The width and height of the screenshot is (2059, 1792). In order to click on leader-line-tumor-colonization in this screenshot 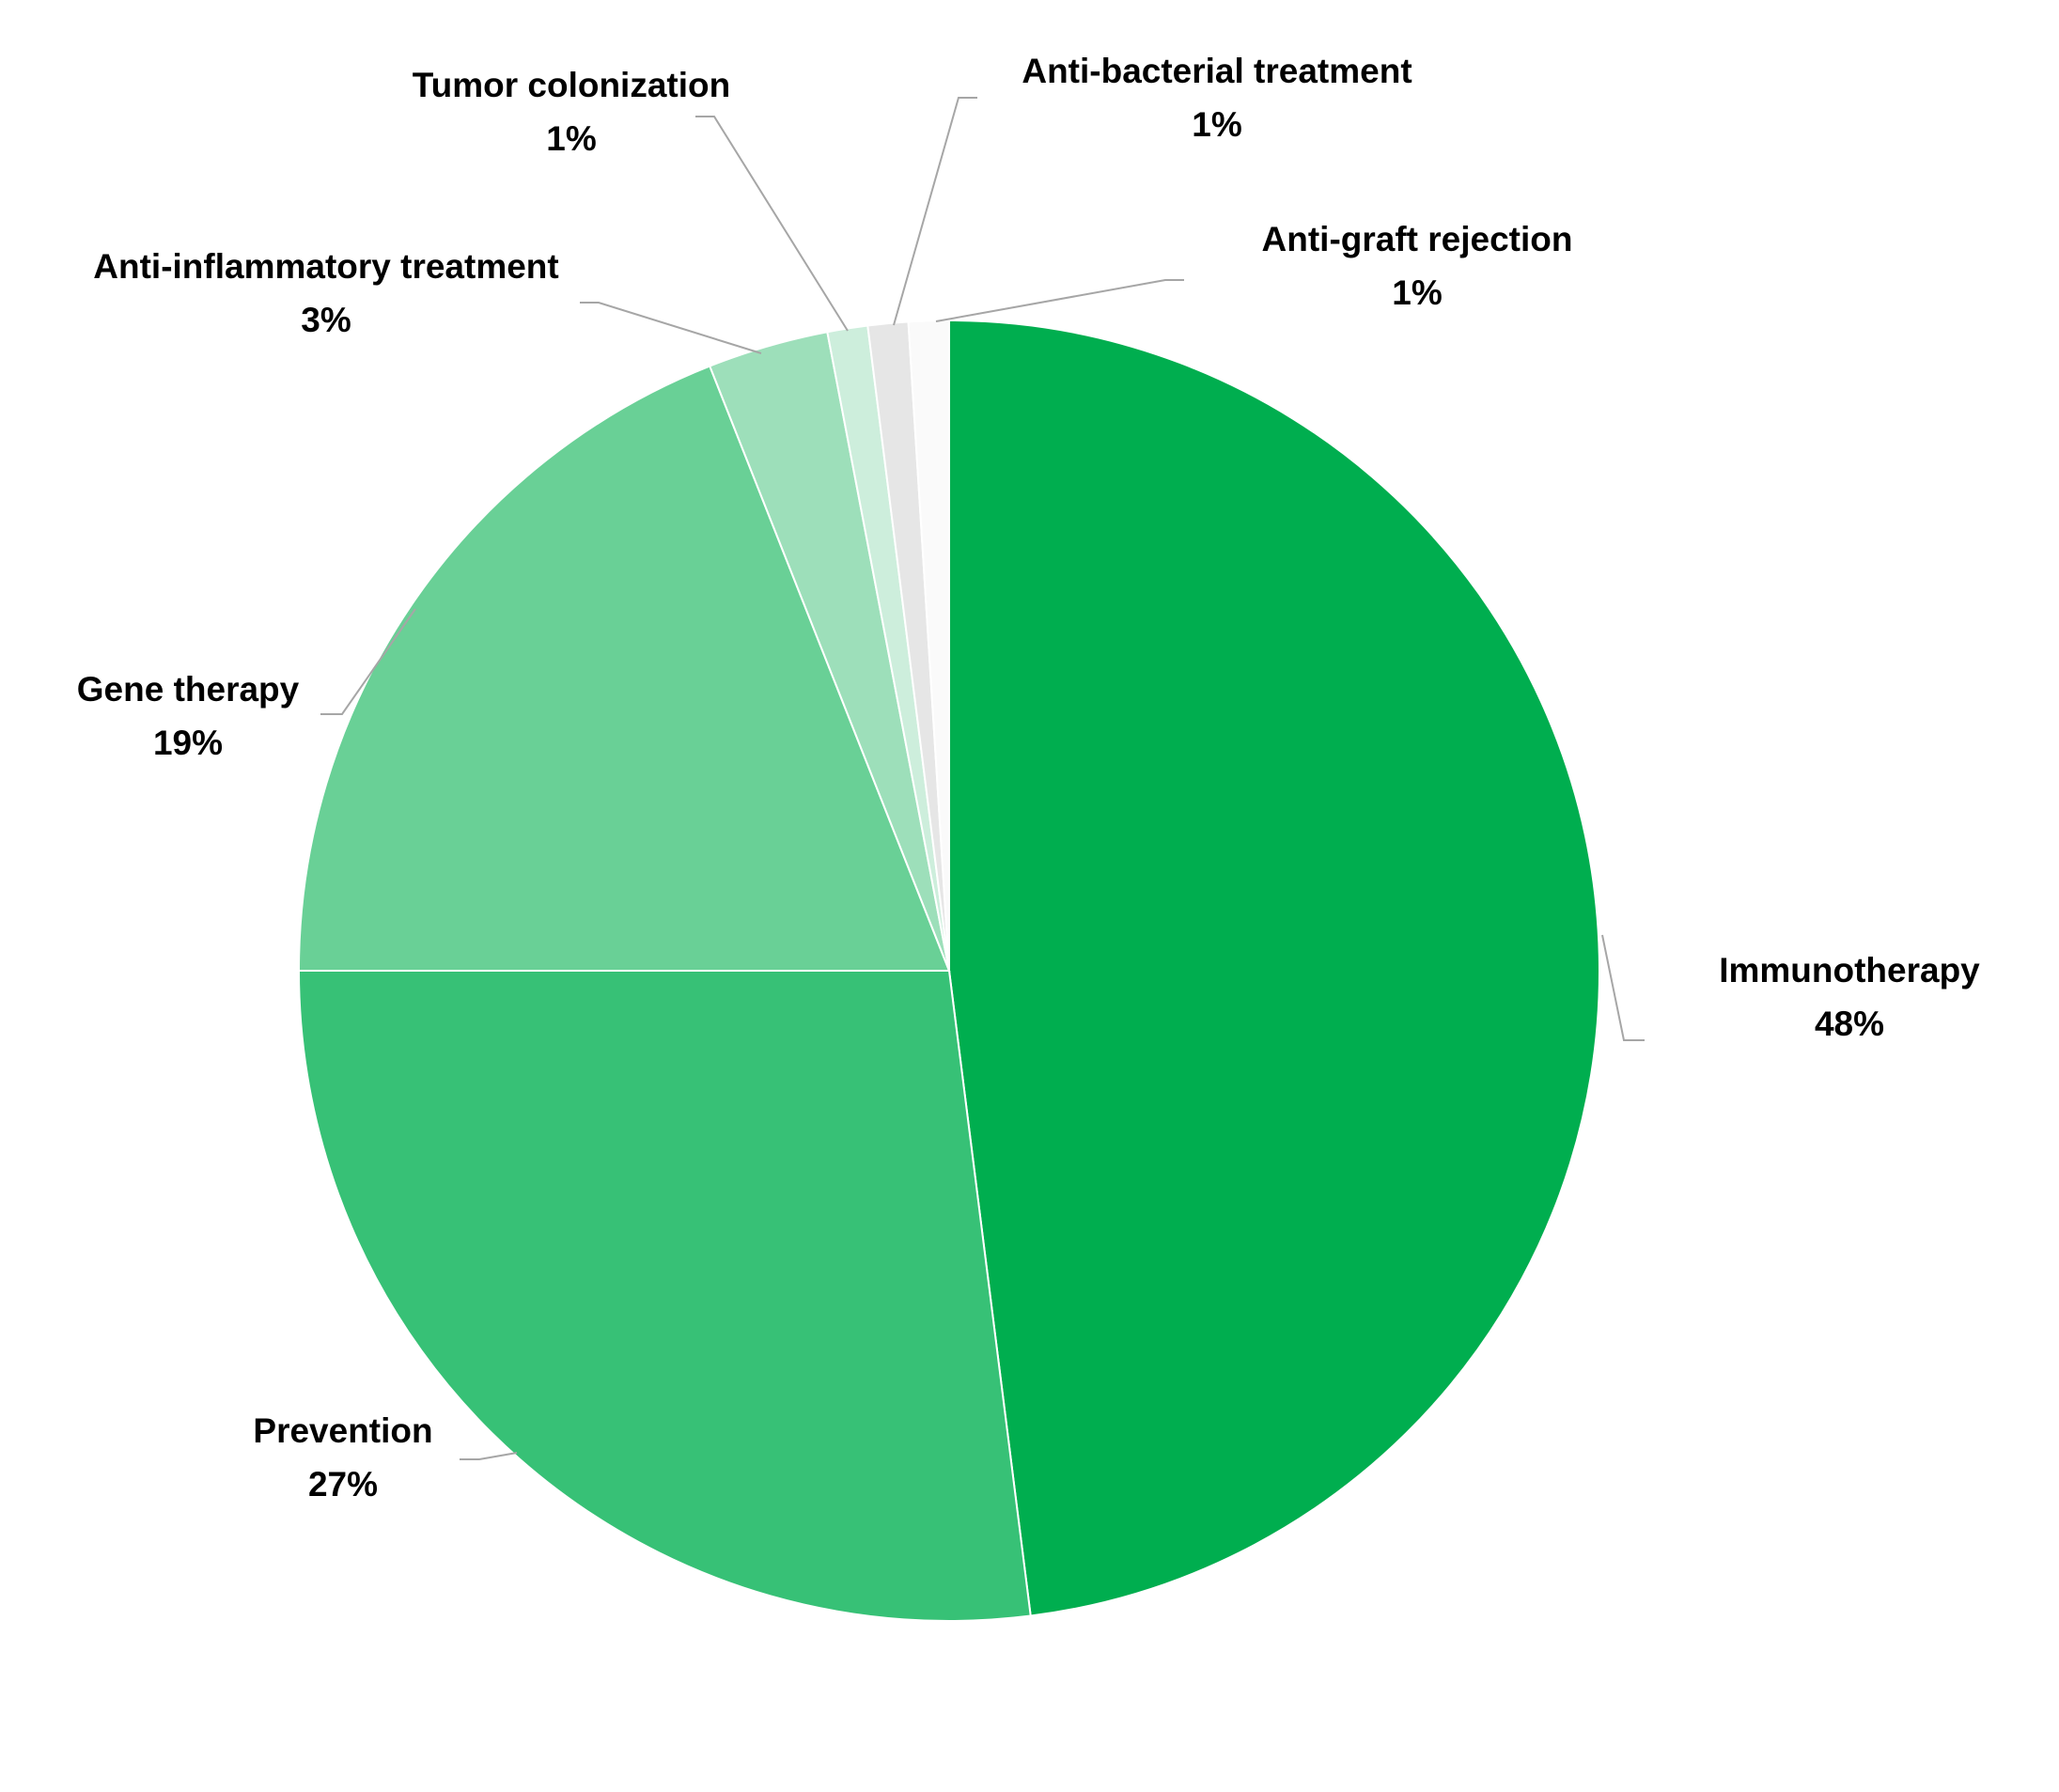, I will do `click(772, 224)`.